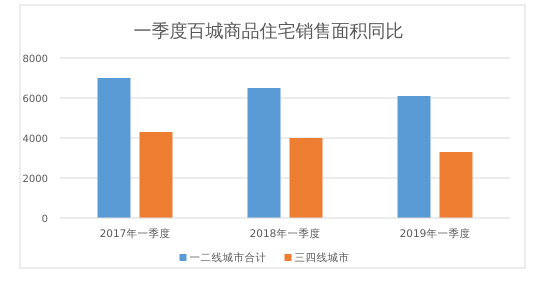 Image resolution: width=547 pixels, height=290 pixels. Describe the element at coordinates (35, 139) in the screenshot. I see `y-tick-label: 4000` at that location.